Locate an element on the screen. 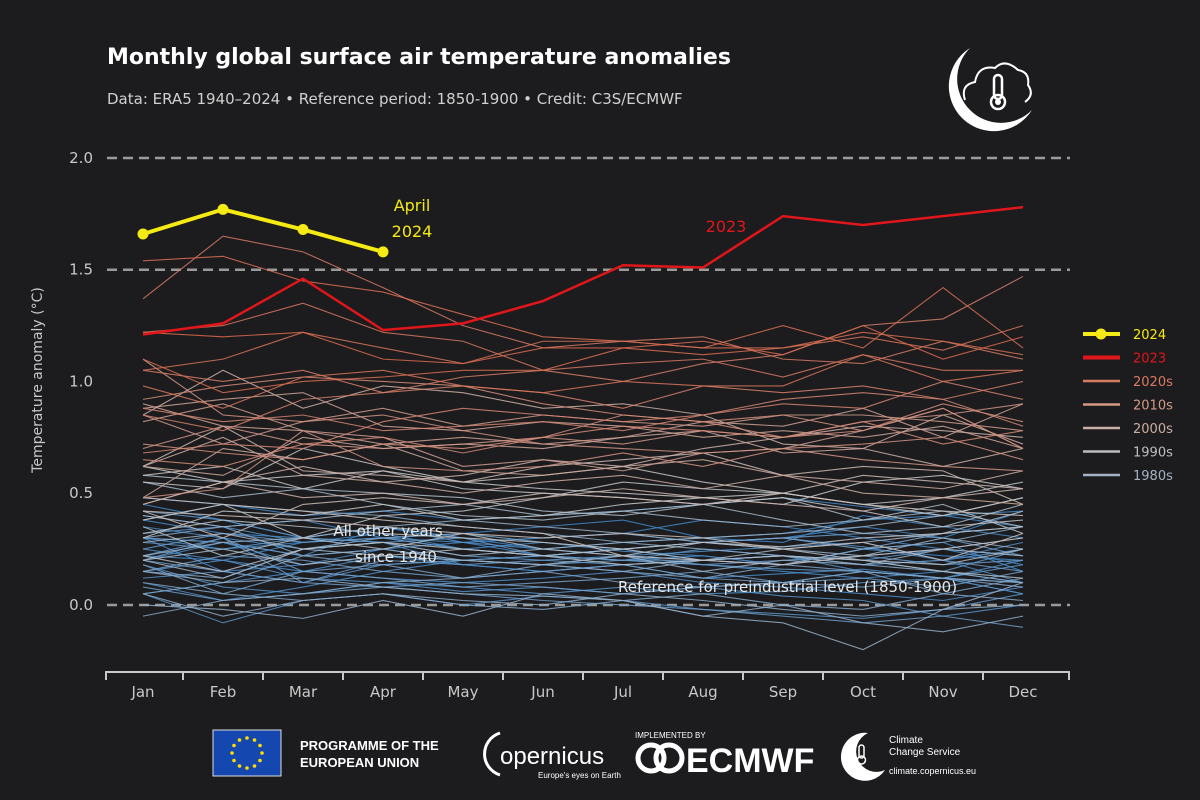 The height and width of the screenshot is (800, 1200). line-year-1990 is located at coordinates (583, 476).